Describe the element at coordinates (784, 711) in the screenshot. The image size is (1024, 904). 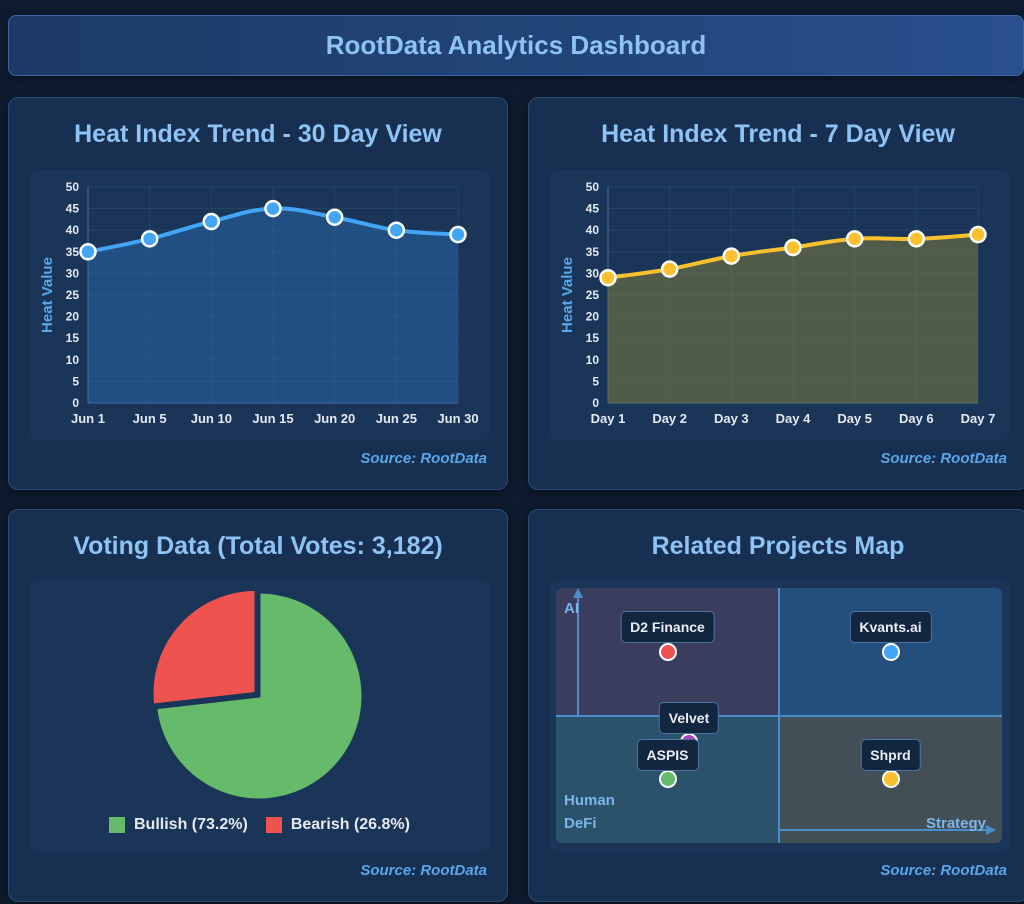
I see `map-axes` at that location.